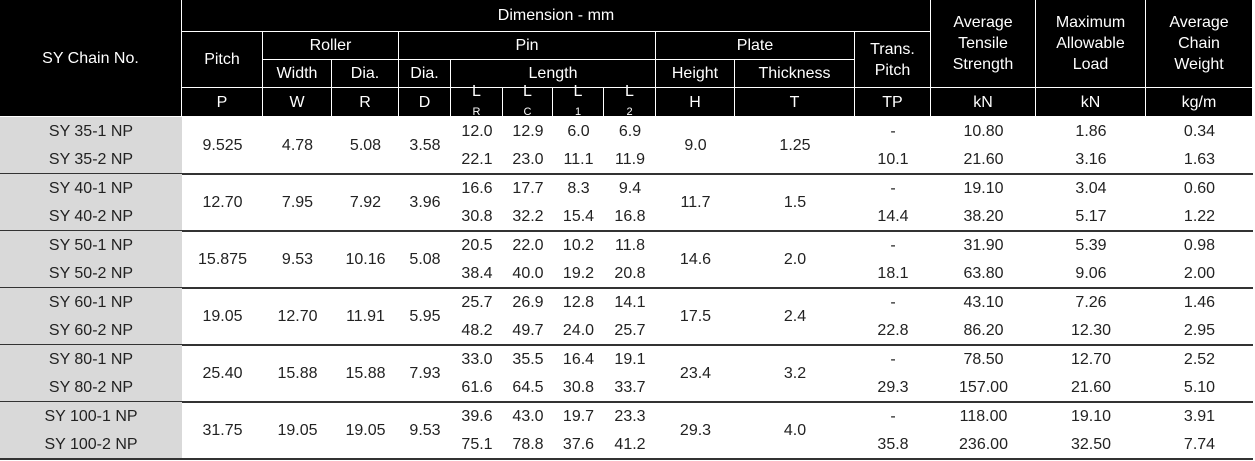  Describe the element at coordinates (795, 316) in the screenshot. I see `cell: 2.4` at that location.